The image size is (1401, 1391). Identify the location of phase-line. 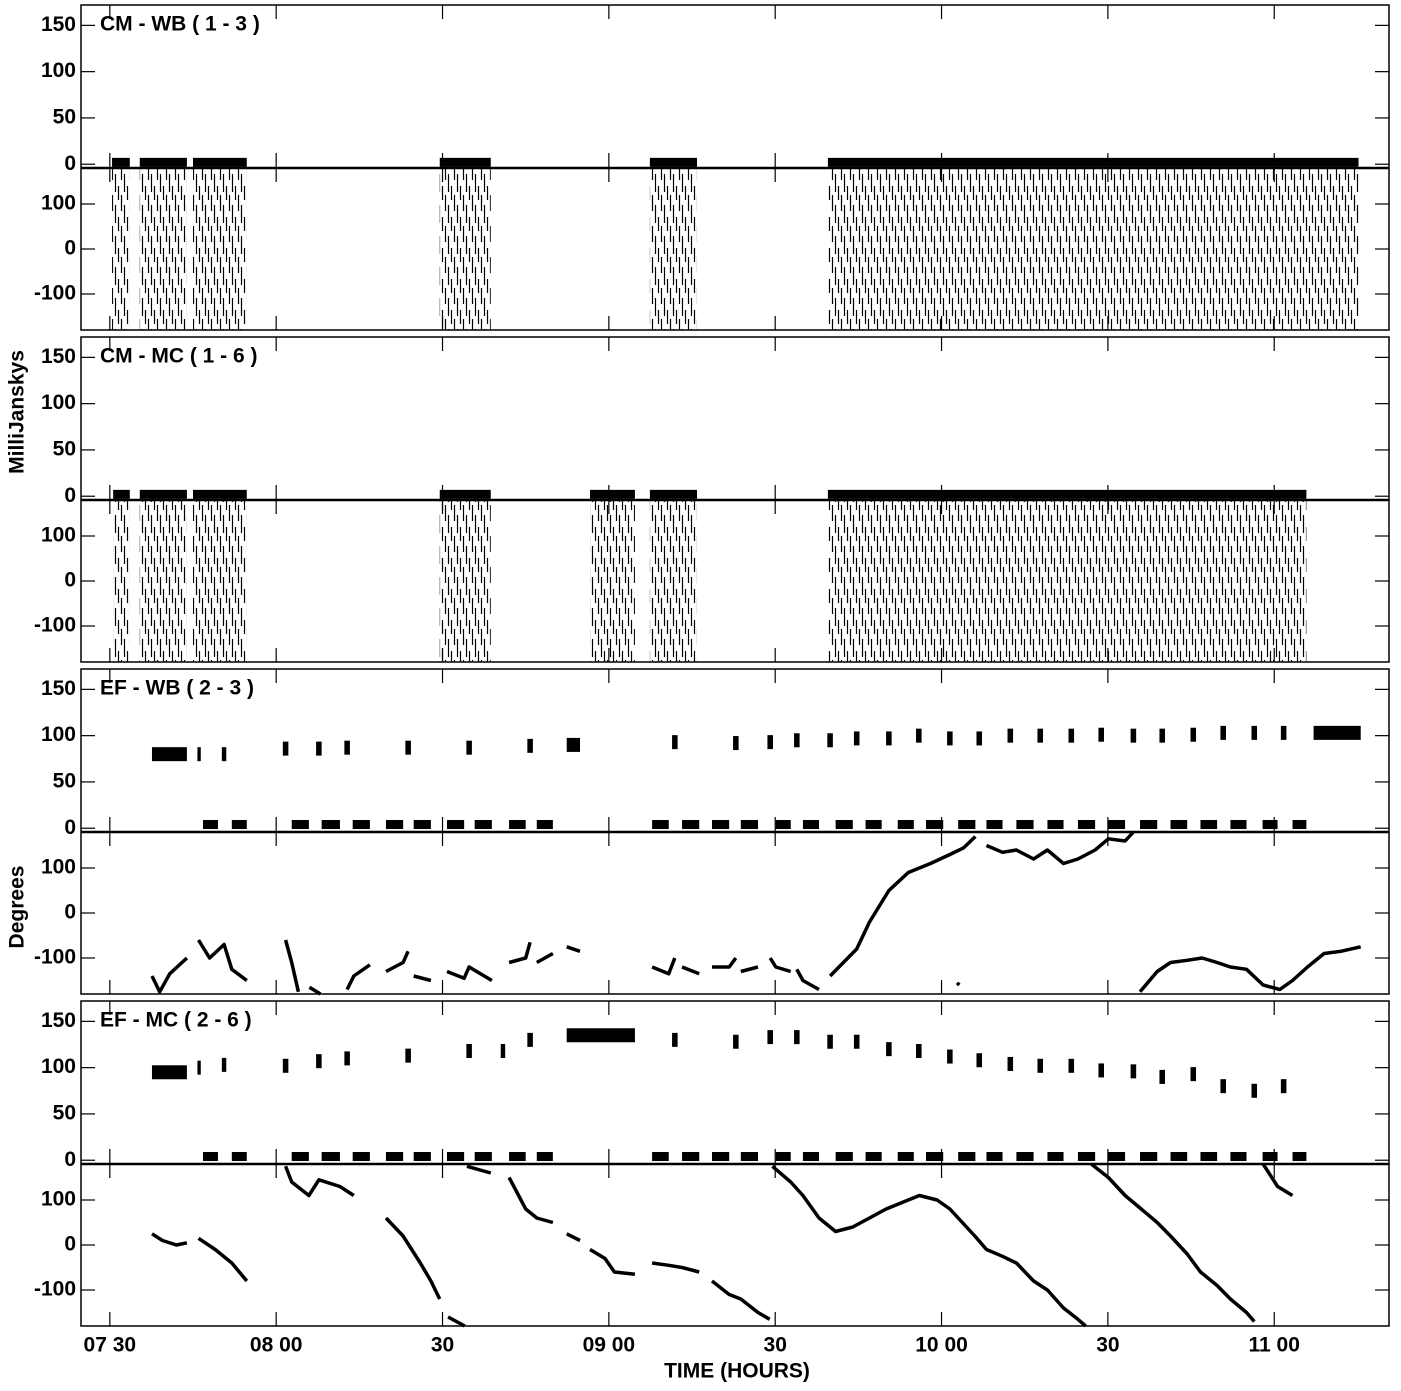
(722, 1245).